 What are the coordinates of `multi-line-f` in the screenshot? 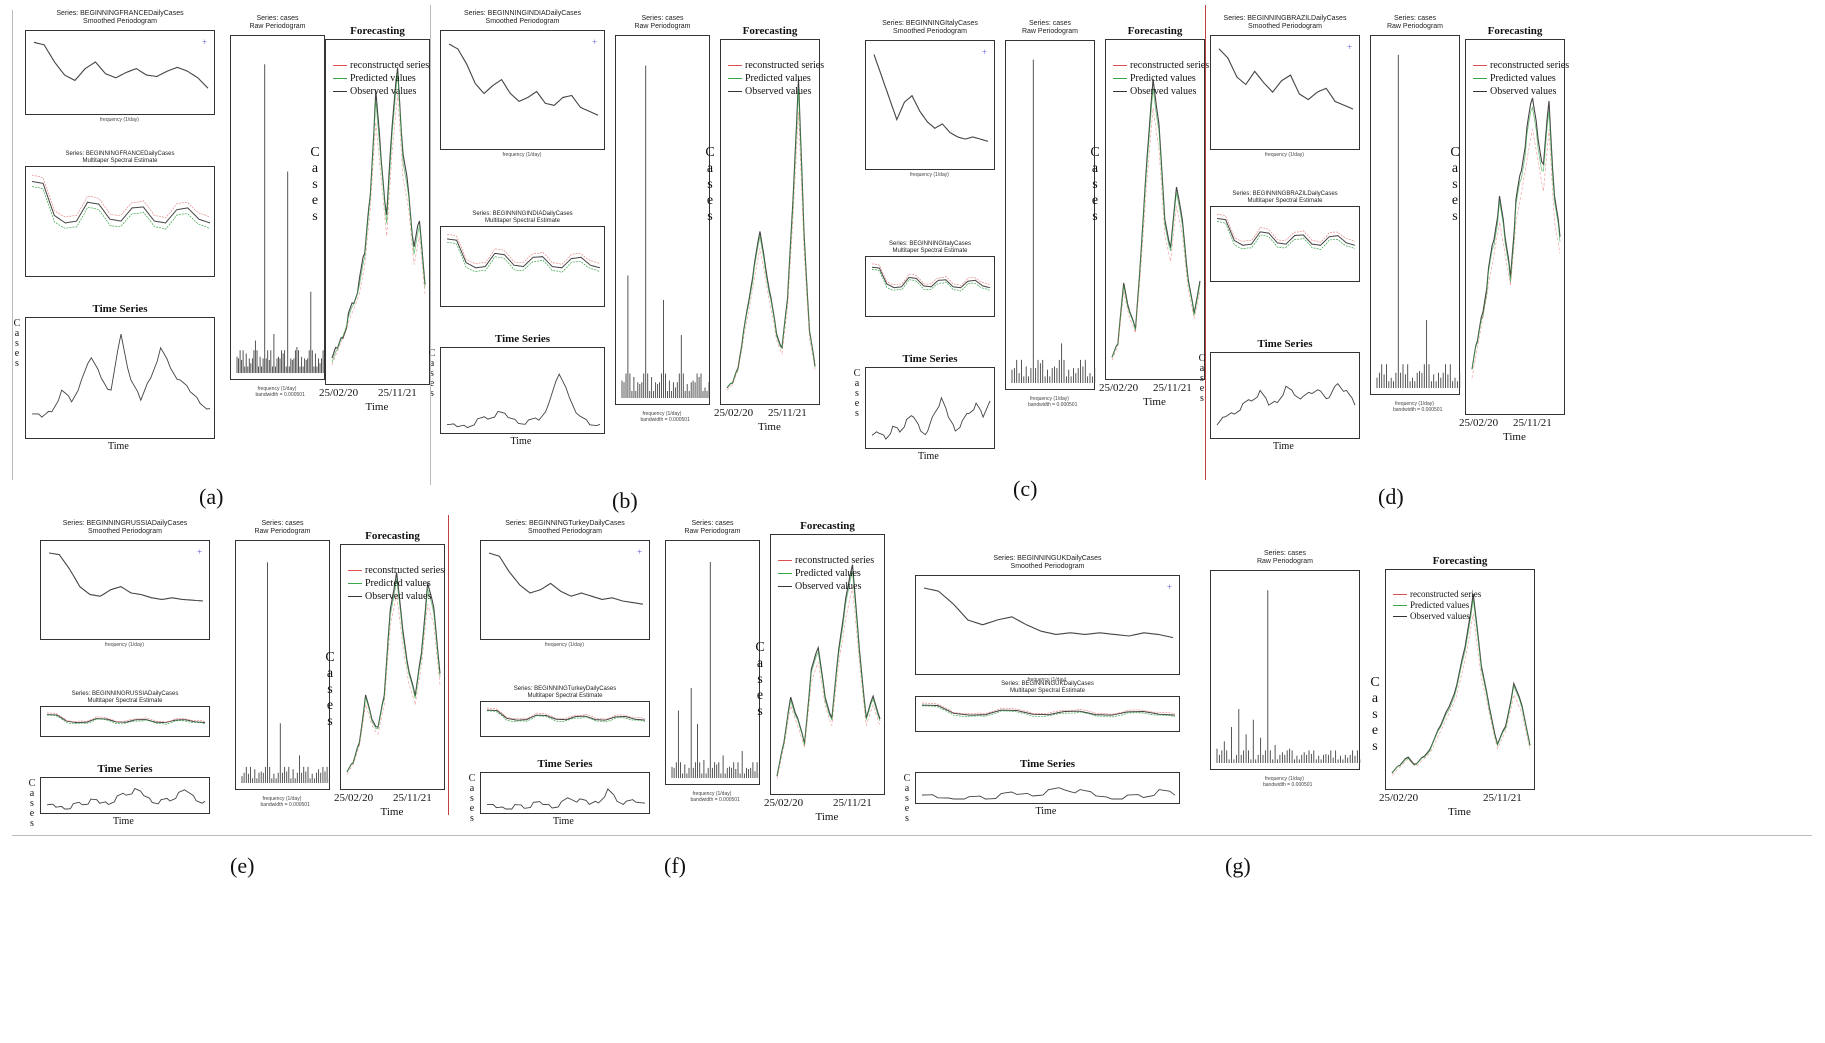 It's located at (566, 715).